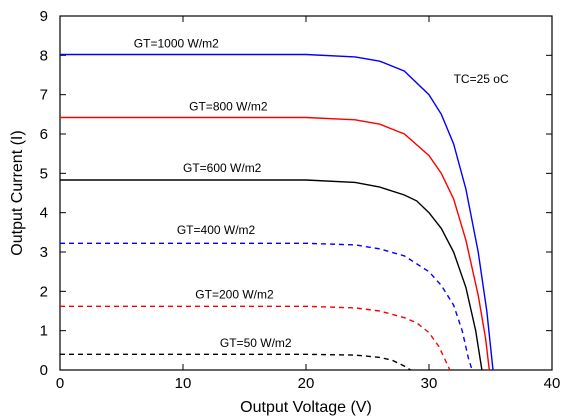 This screenshot has height=420, width=565. What do you see at coordinates (216, 230) in the screenshot?
I see `series-label: GT=400 W/m2` at bounding box center [216, 230].